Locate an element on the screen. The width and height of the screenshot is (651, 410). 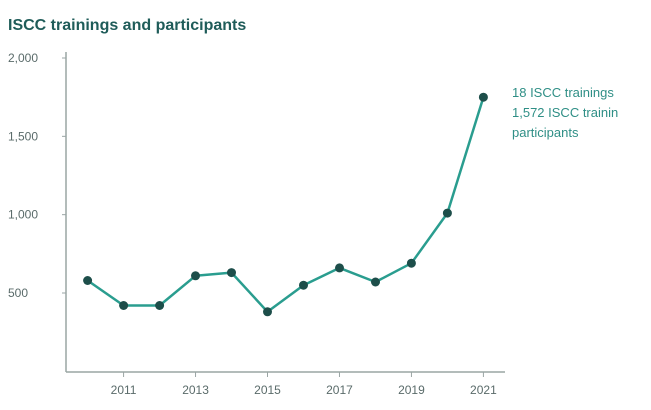
chart-title: ISCC trainings and participants is located at coordinates (127, 25).